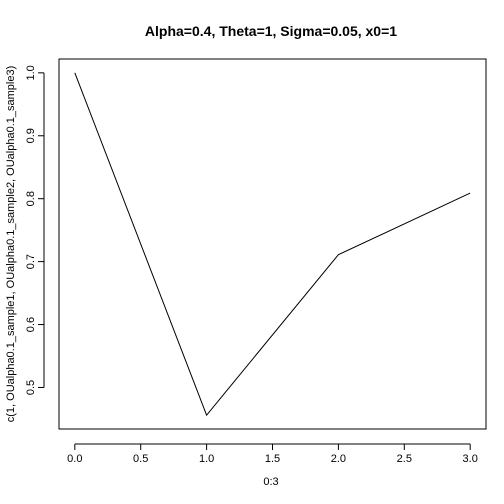 The height and width of the screenshot is (504, 504). What do you see at coordinates (31, 387) in the screenshot?
I see `y-tick-label: 0.5` at bounding box center [31, 387].